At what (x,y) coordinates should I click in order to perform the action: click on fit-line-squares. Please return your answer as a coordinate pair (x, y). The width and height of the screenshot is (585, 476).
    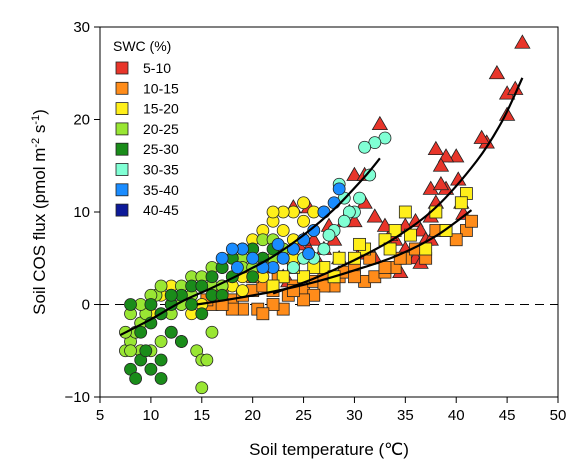
    Looking at the image, I should click on (334, 257).